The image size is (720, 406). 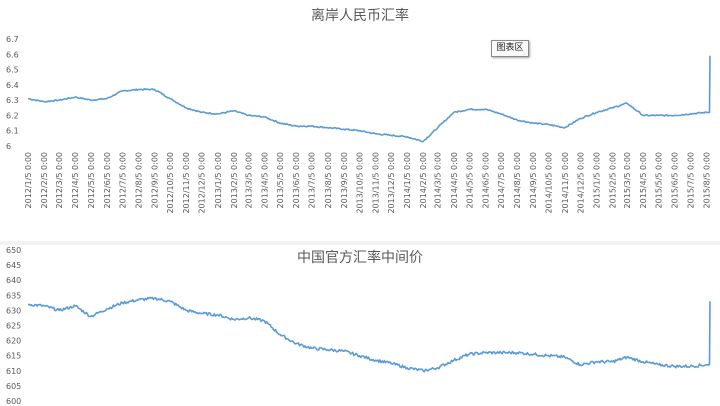 I want to click on x-tick-label: 2012/3/5 0:00, so click(x=59, y=180).